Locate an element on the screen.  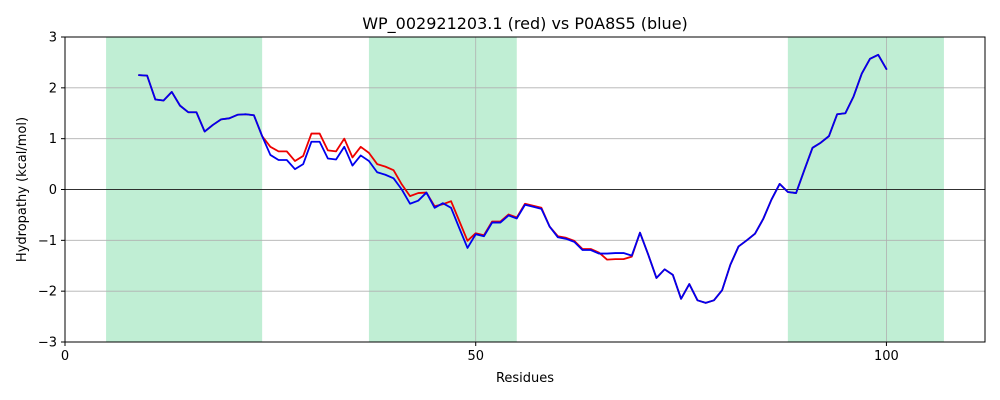
x-tick-label: 0 is located at coordinates (65, 356).